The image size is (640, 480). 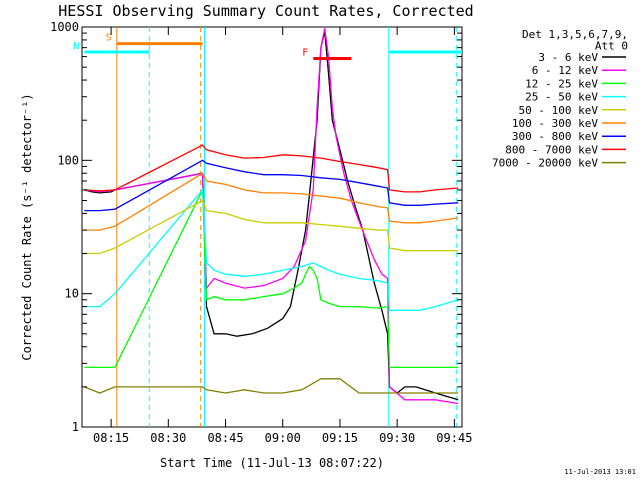 I want to click on y-tick-label-3: 1000, so click(x=64, y=27).